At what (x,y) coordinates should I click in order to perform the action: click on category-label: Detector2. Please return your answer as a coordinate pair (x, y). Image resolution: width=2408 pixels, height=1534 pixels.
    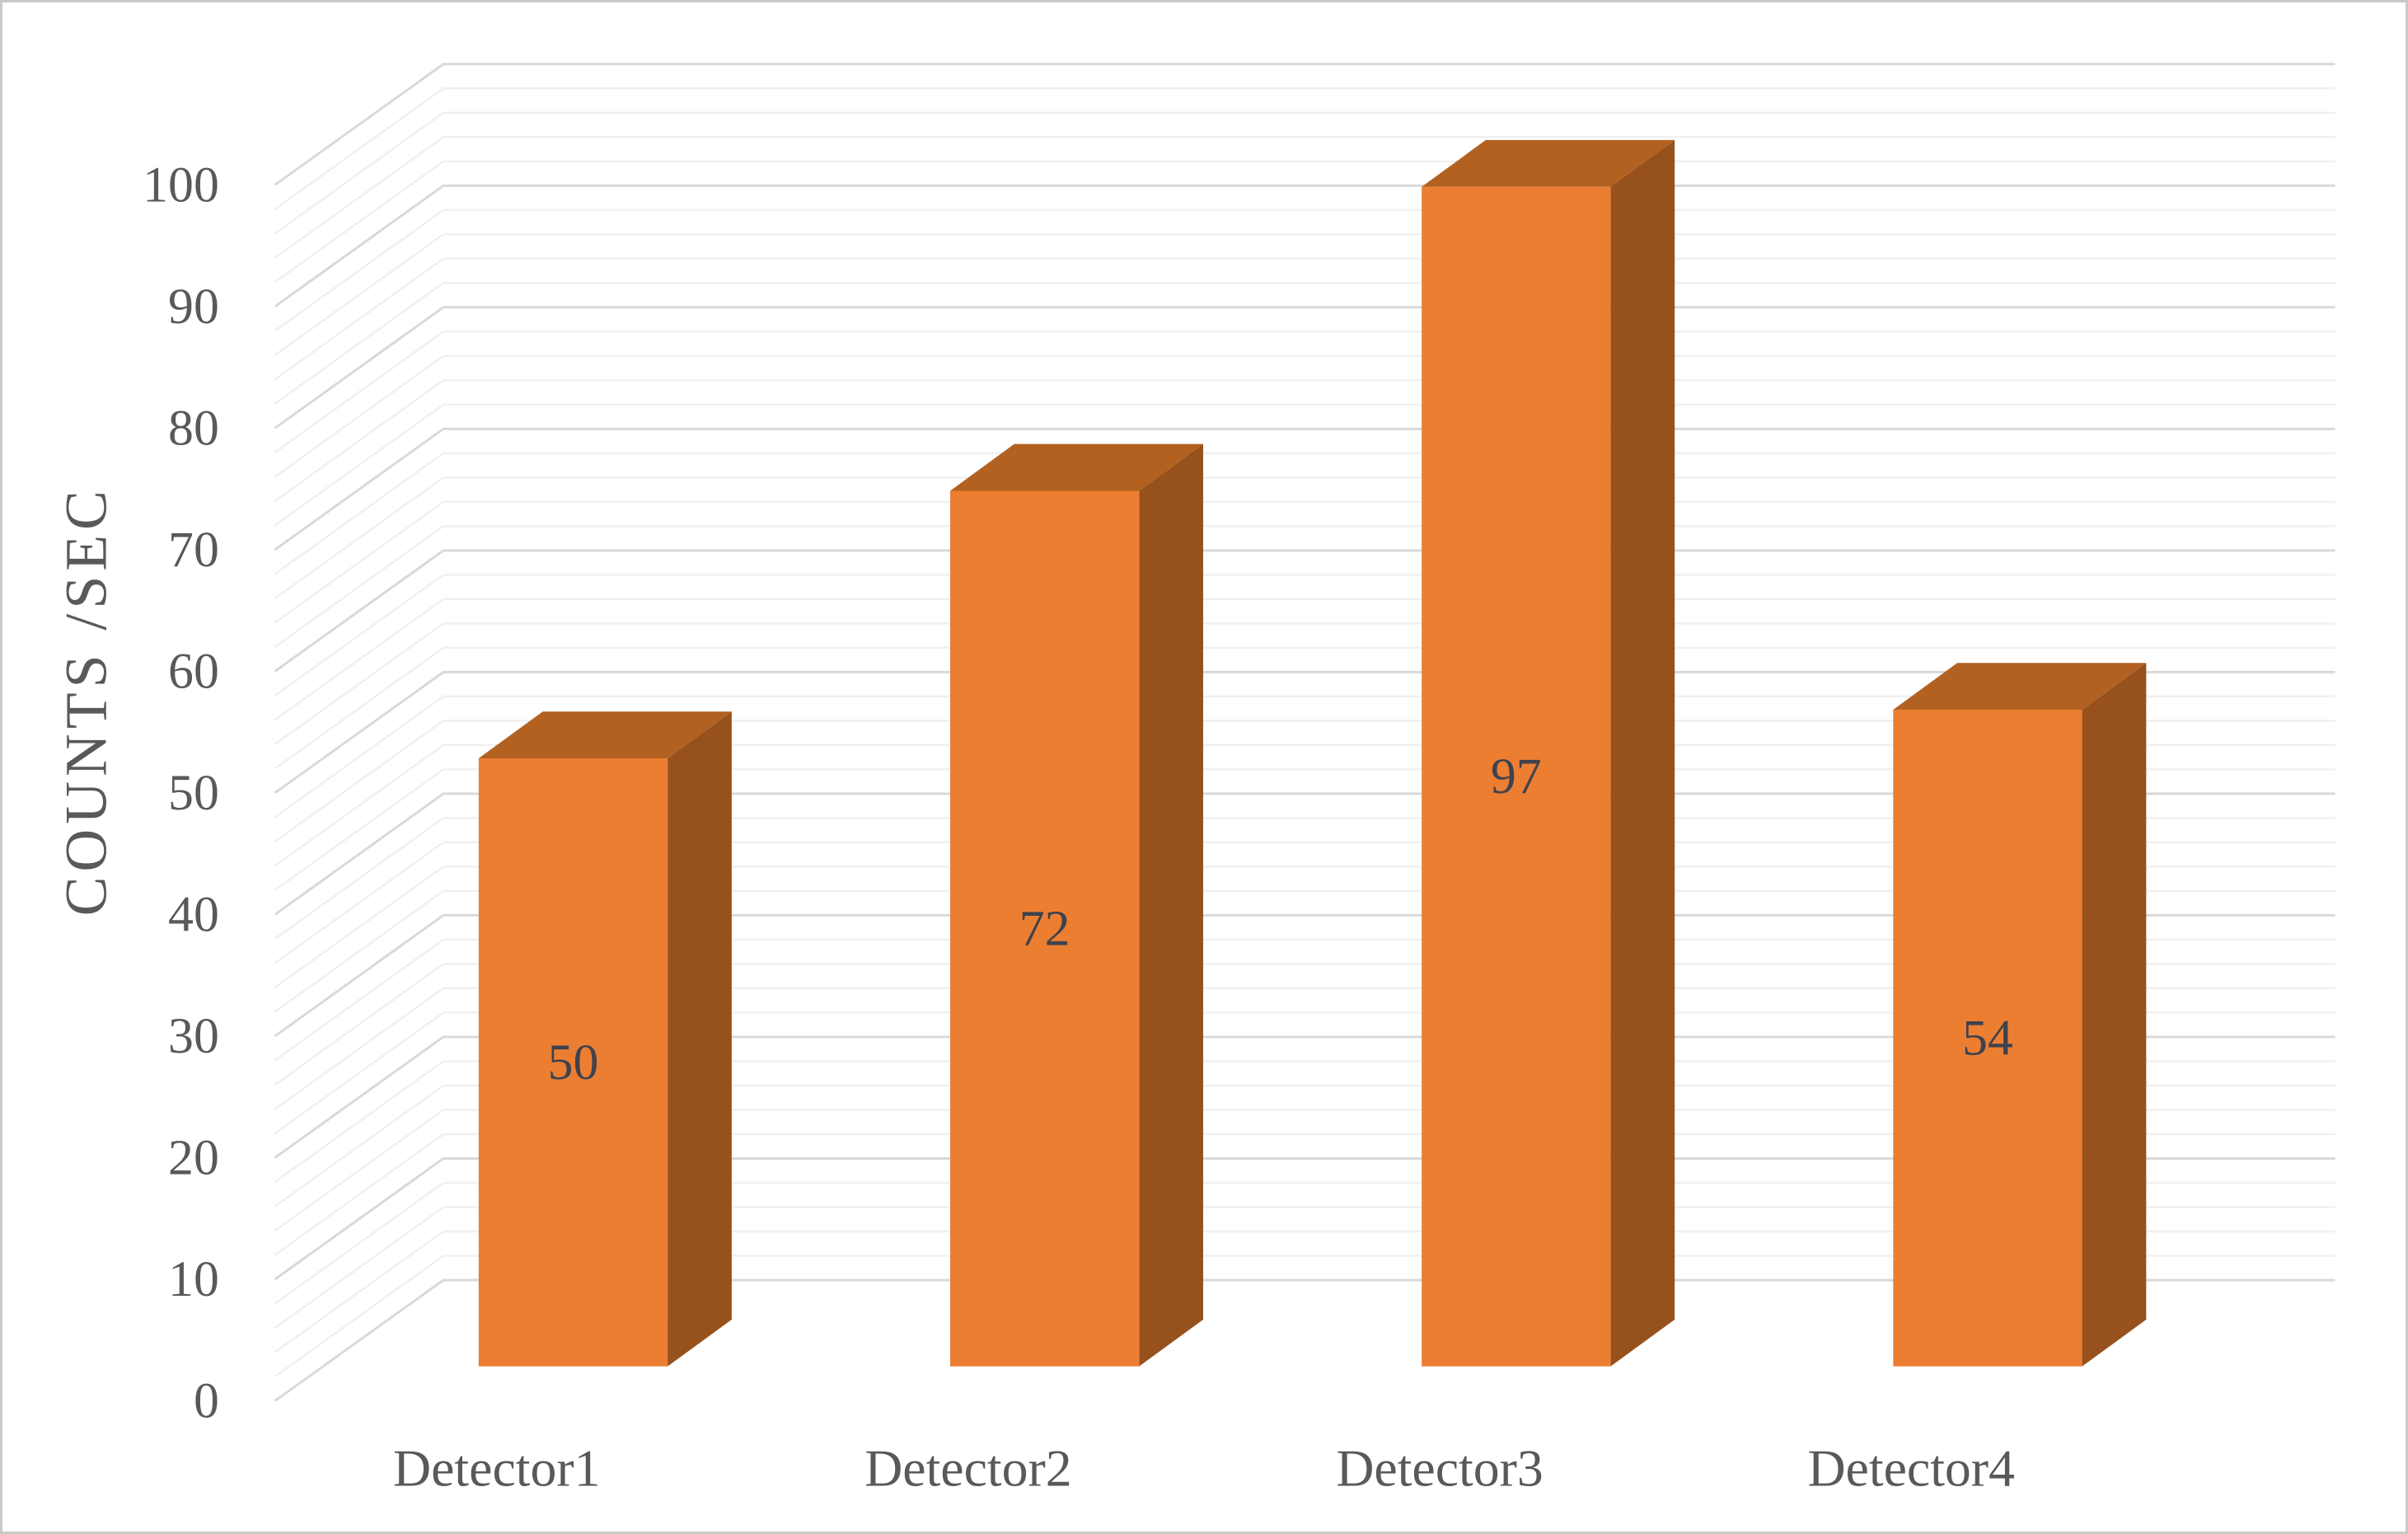
    Looking at the image, I should click on (968, 1468).